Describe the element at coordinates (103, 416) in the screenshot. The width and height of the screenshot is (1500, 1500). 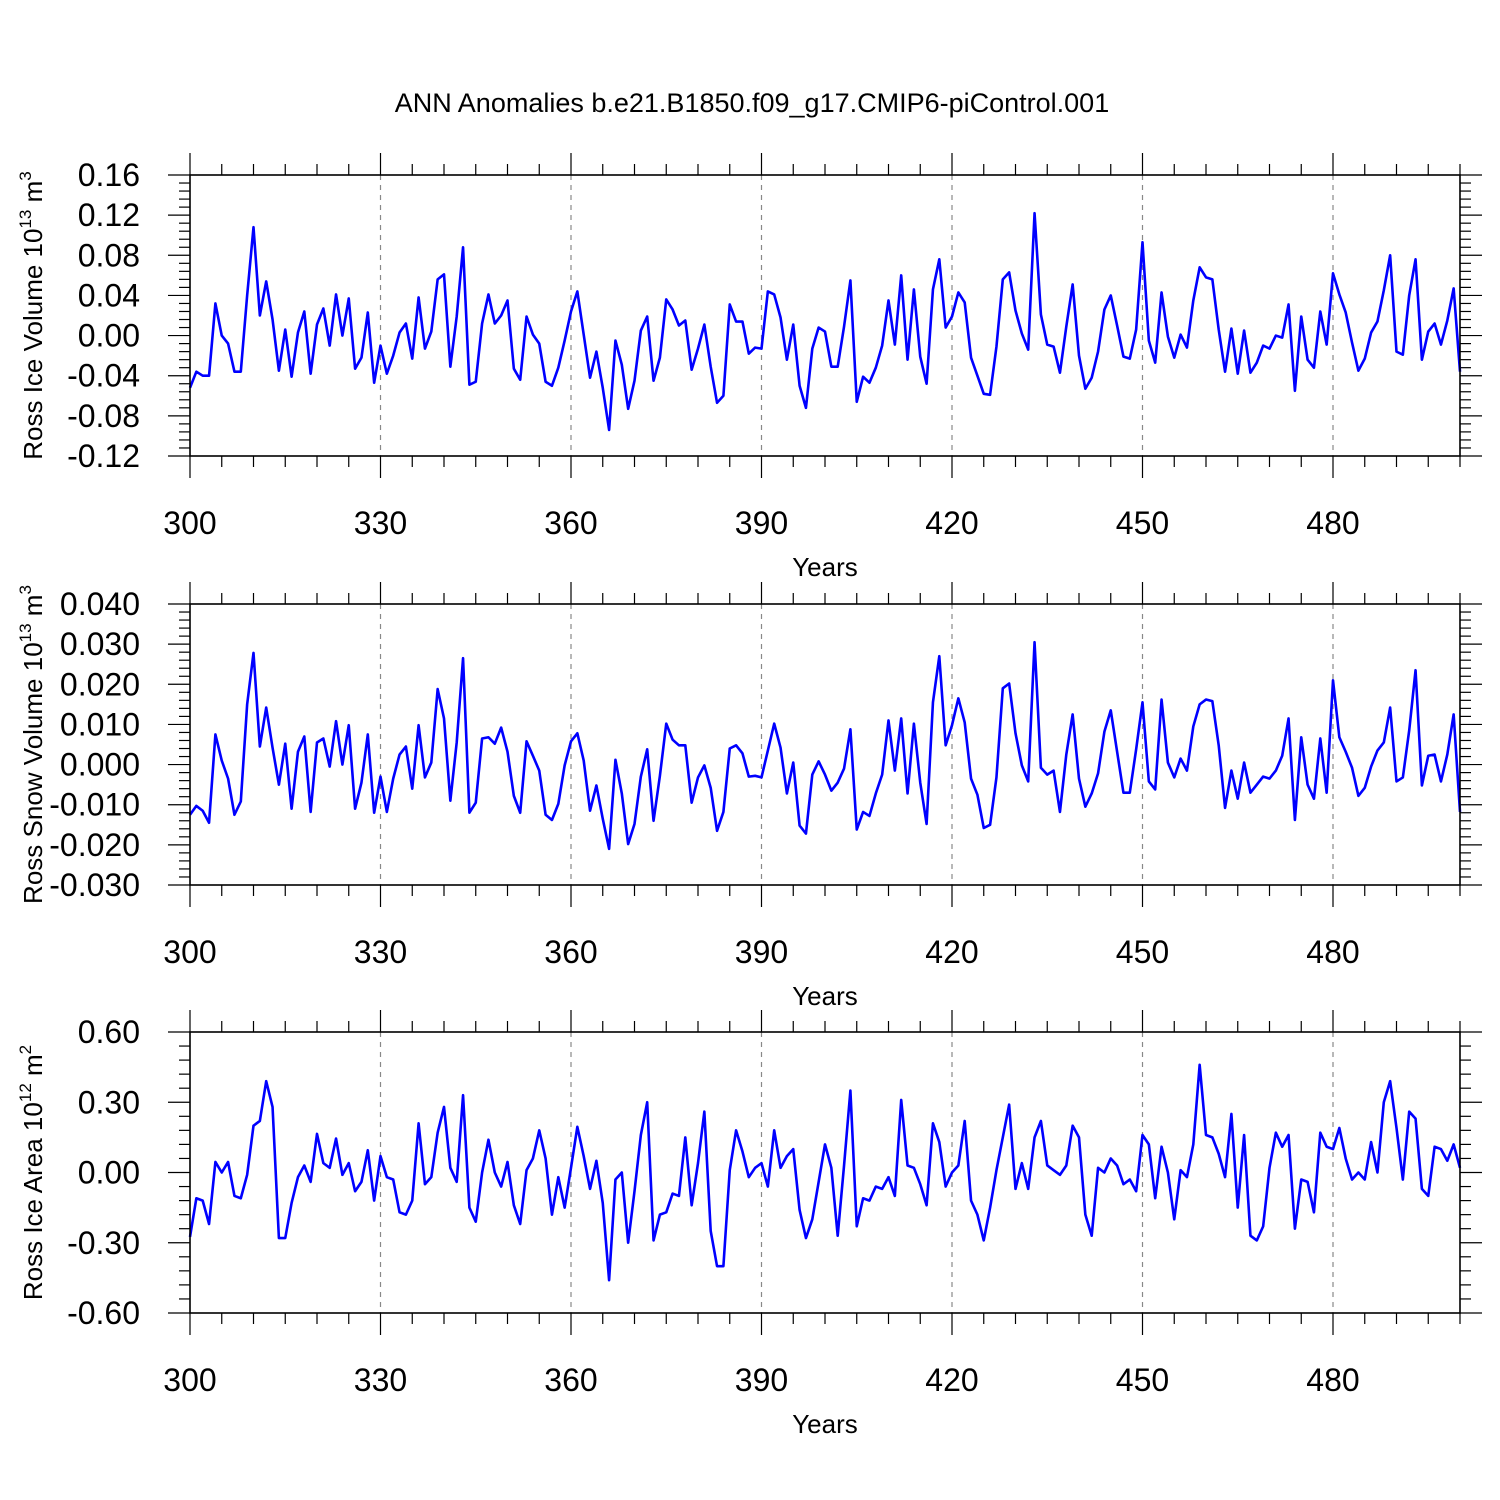
I see `y-tick-label: -0.08` at that location.